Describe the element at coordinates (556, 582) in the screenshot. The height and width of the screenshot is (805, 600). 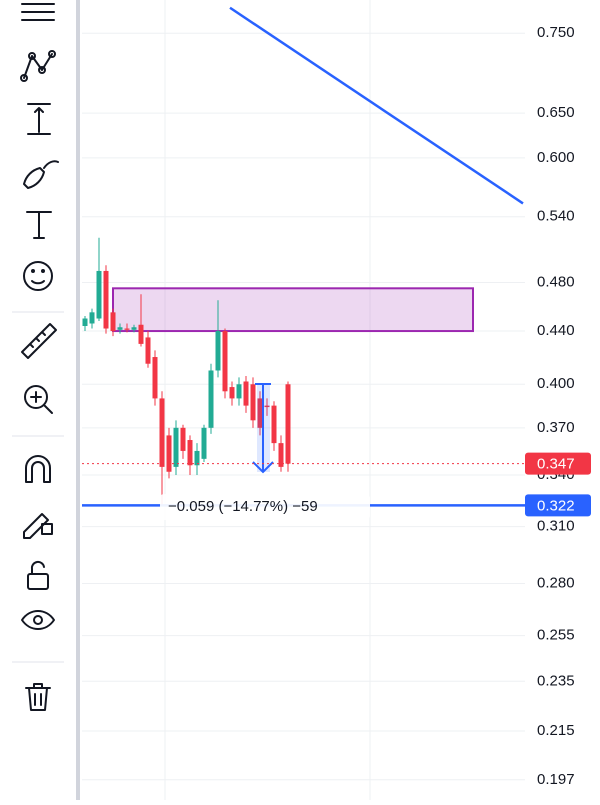
I see `y-tick-label: 0.280` at that location.